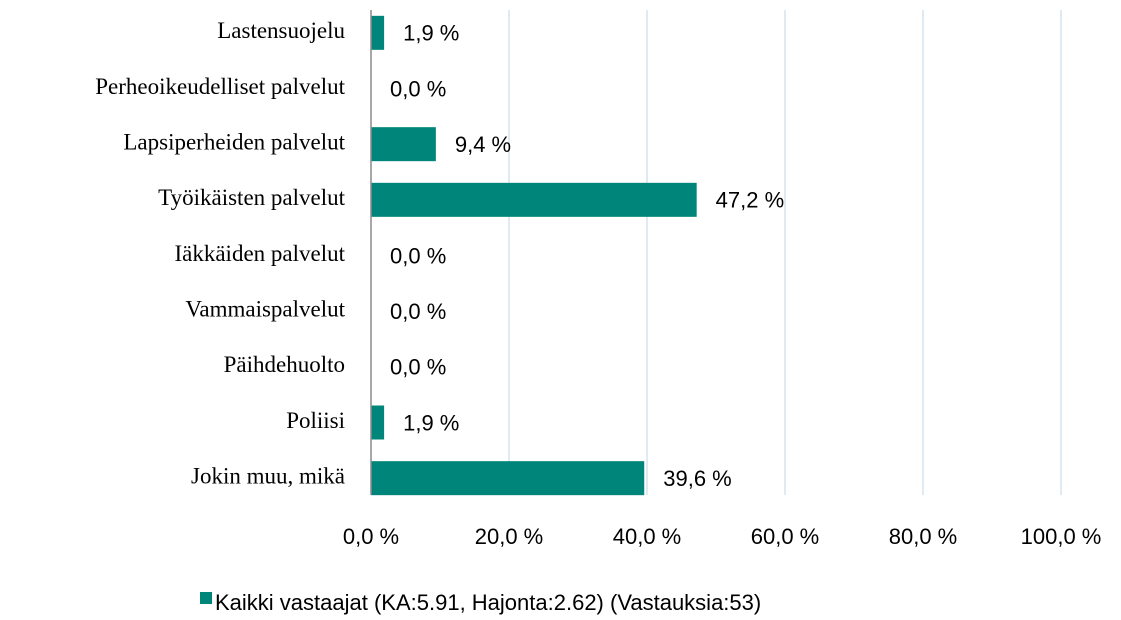  Describe the element at coordinates (750, 200) in the screenshot. I see `data-label: 47,2 %` at that location.